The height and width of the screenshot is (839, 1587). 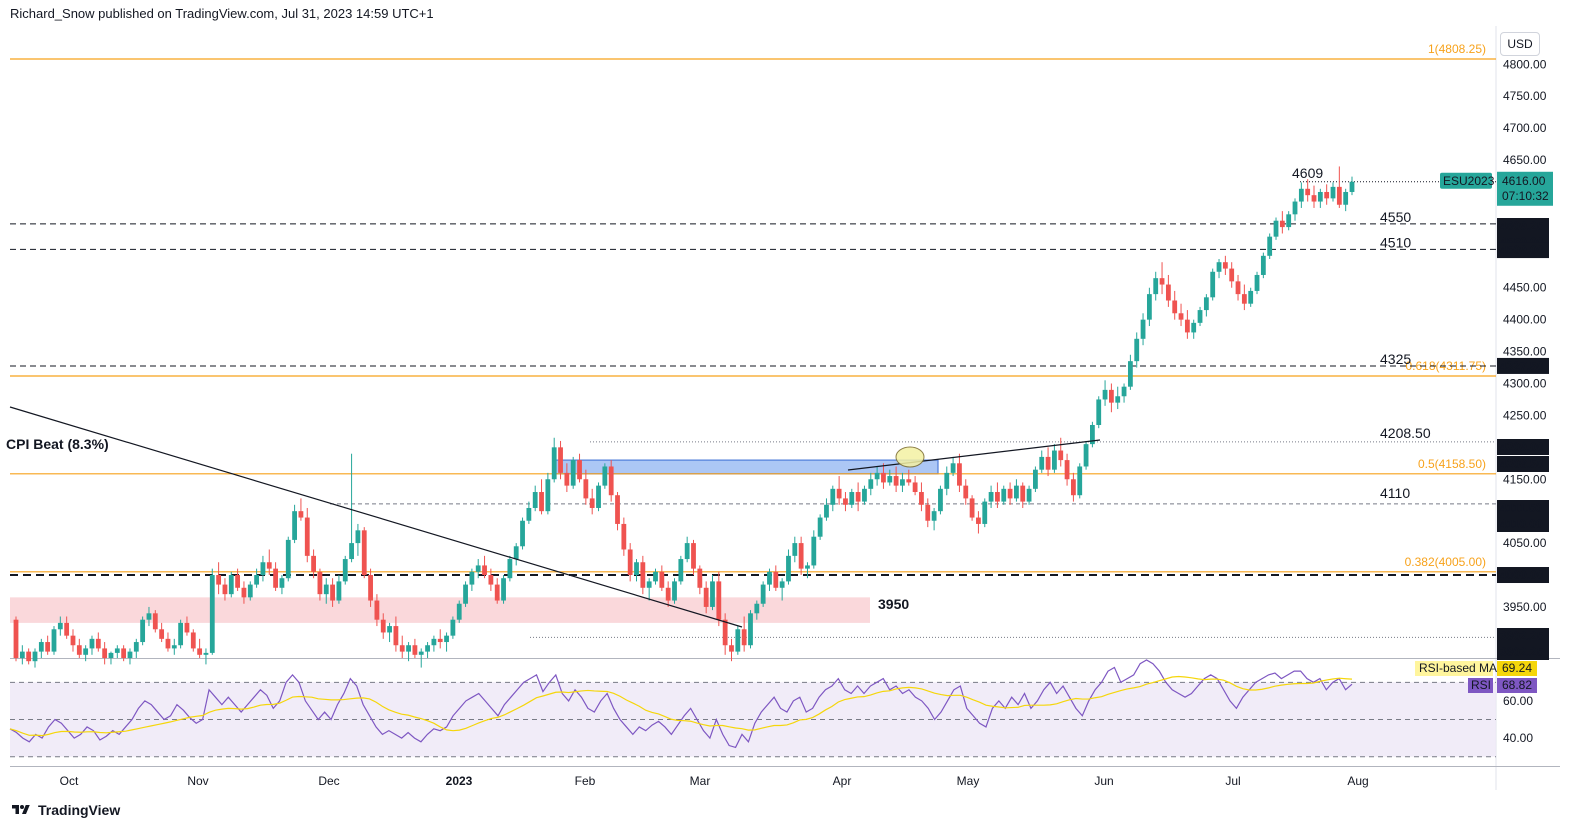 I want to click on price-badge: 4509.00, so click(x=1523, y=250).